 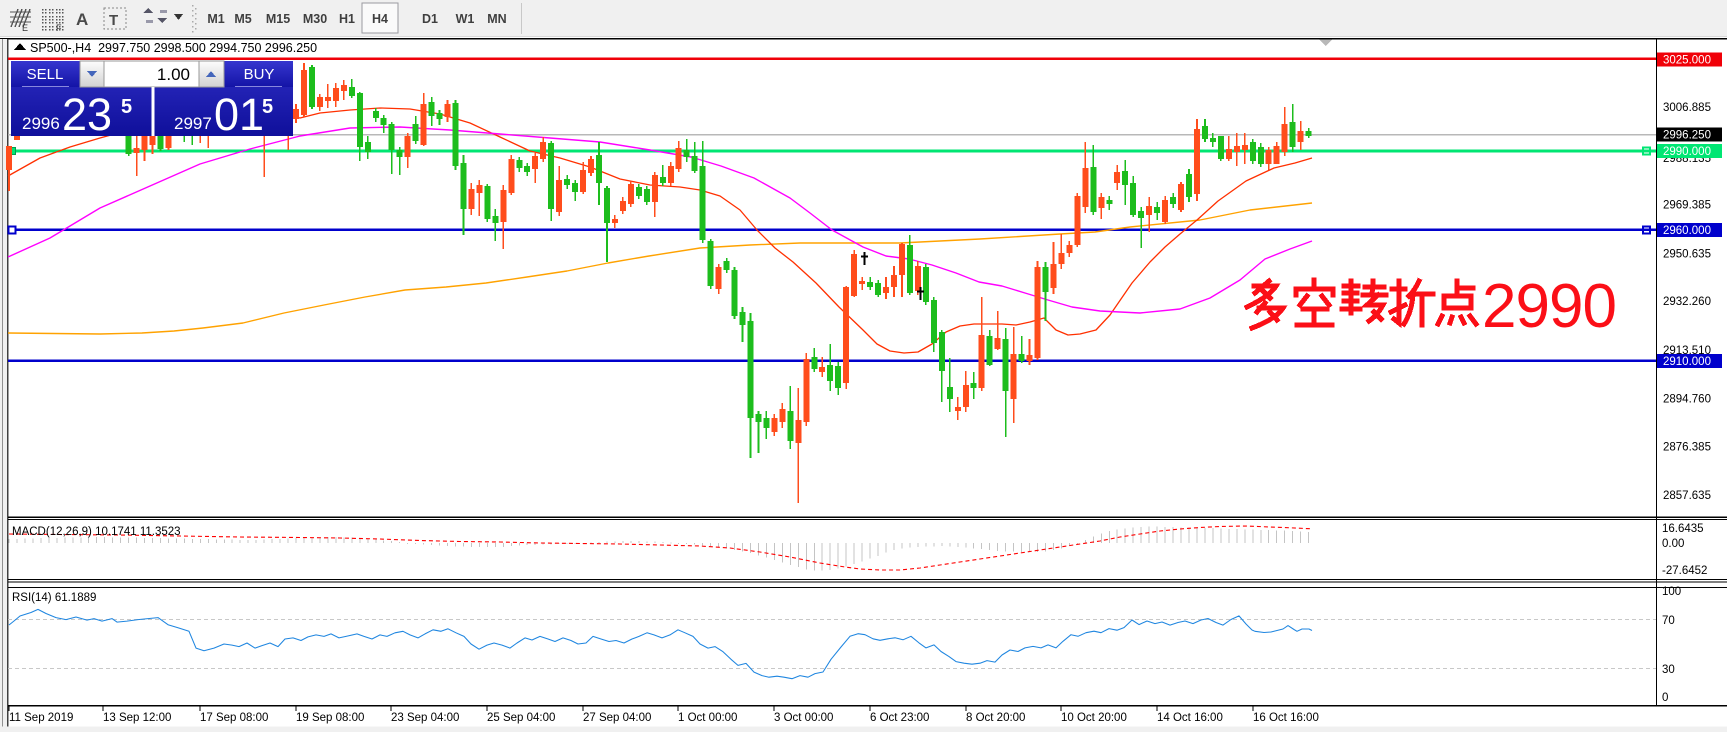 What do you see at coordinates (347, 19) in the screenshot?
I see `svg-text: H1` at bounding box center [347, 19].